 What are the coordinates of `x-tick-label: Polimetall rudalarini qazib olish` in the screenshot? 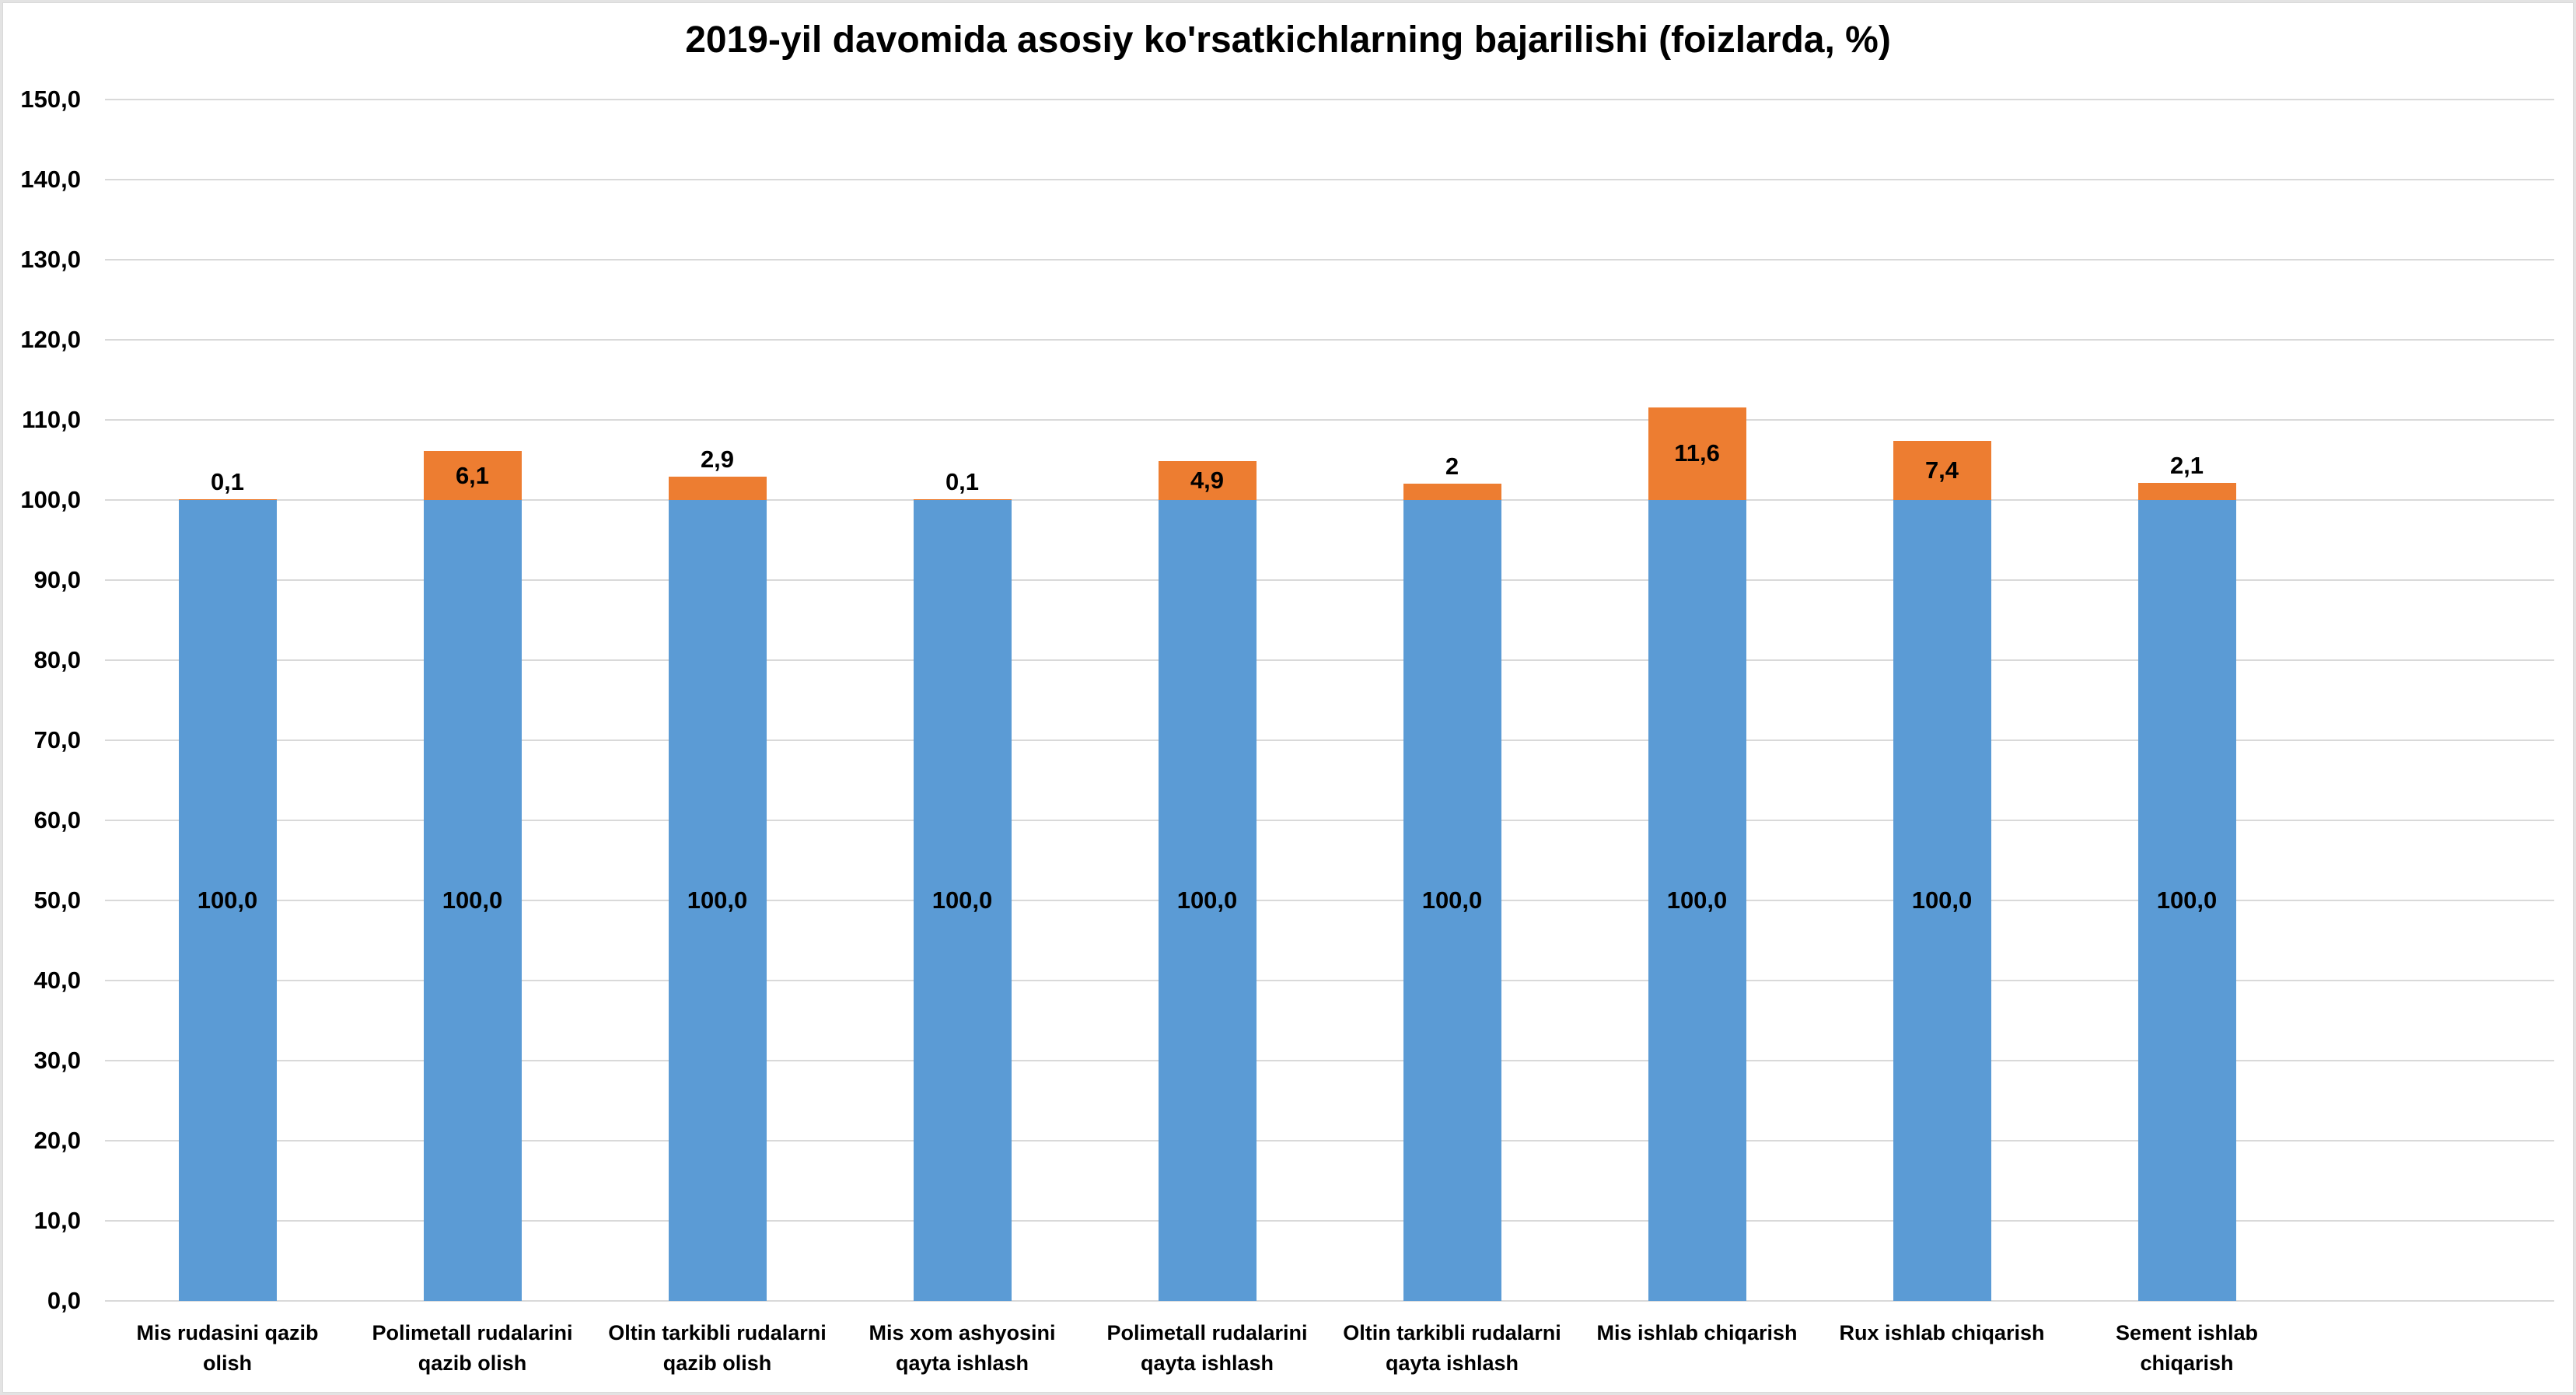 It's located at (473, 1348).